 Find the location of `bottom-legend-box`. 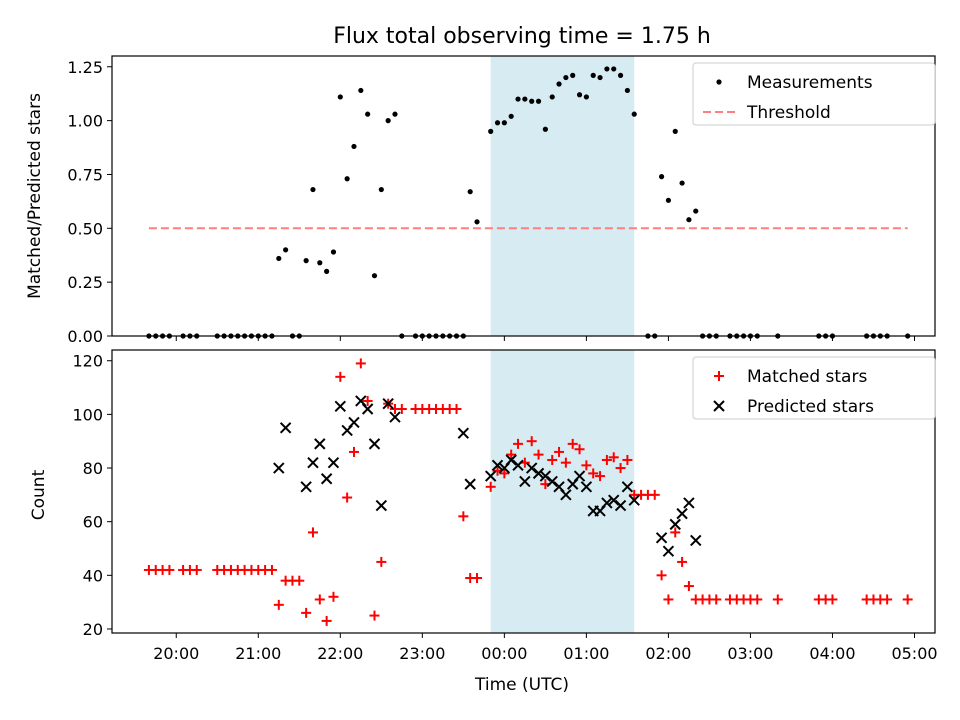

bottom-legend-box is located at coordinates (814, 388).